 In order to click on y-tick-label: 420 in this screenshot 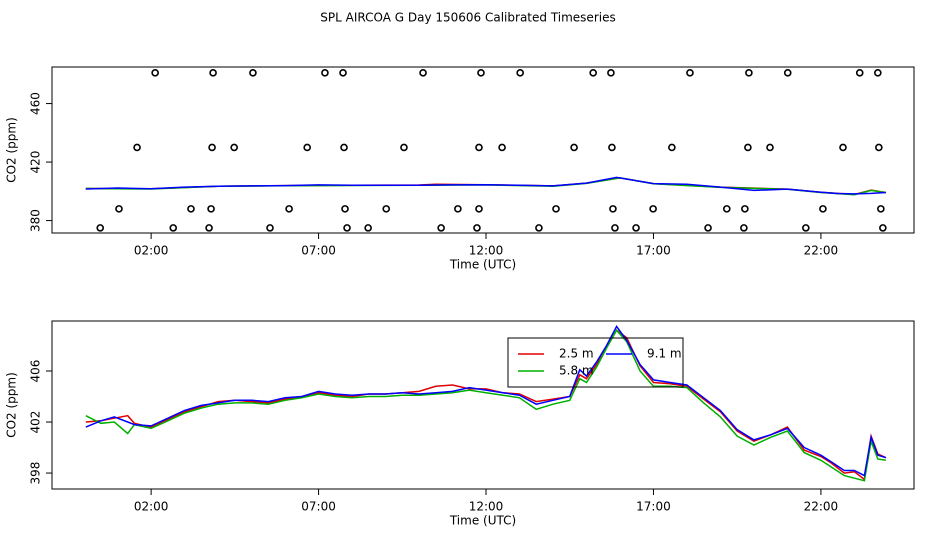, I will do `click(36, 162)`.